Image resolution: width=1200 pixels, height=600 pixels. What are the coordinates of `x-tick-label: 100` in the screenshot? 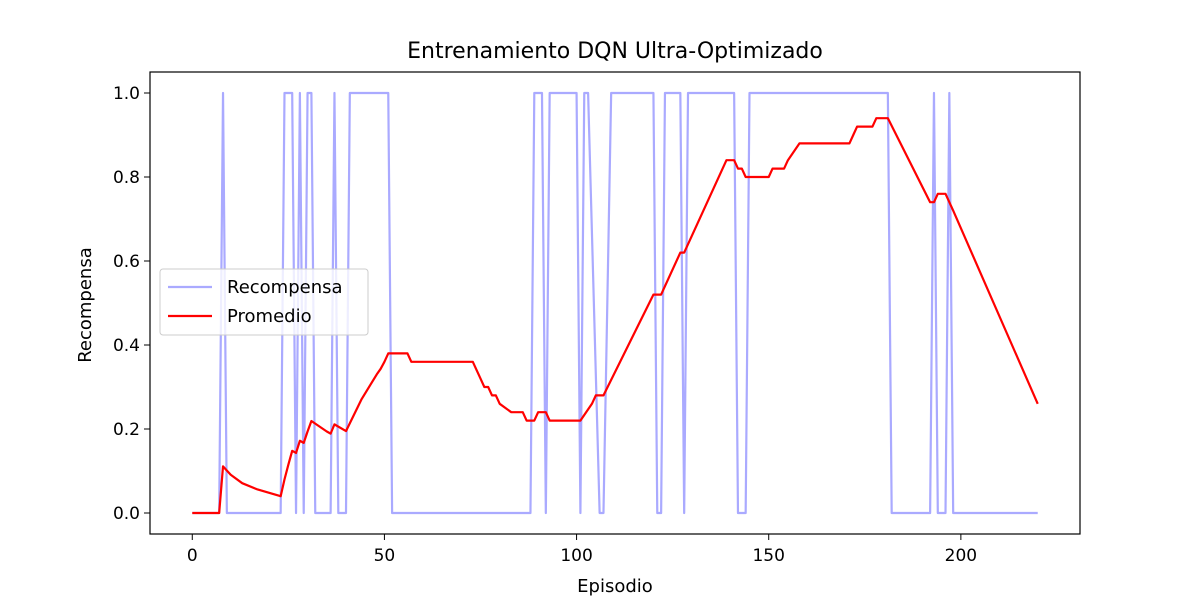 It's located at (576, 556).